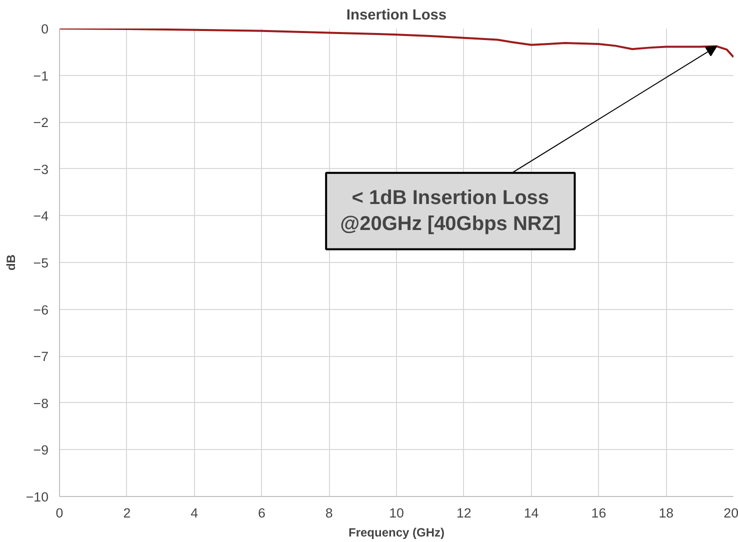 This screenshot has height=542, width=738. What do you see at coordinates (45, 29) in the screenshot?
I see `y-tick-label: 0` at bounding box center [45, 29].